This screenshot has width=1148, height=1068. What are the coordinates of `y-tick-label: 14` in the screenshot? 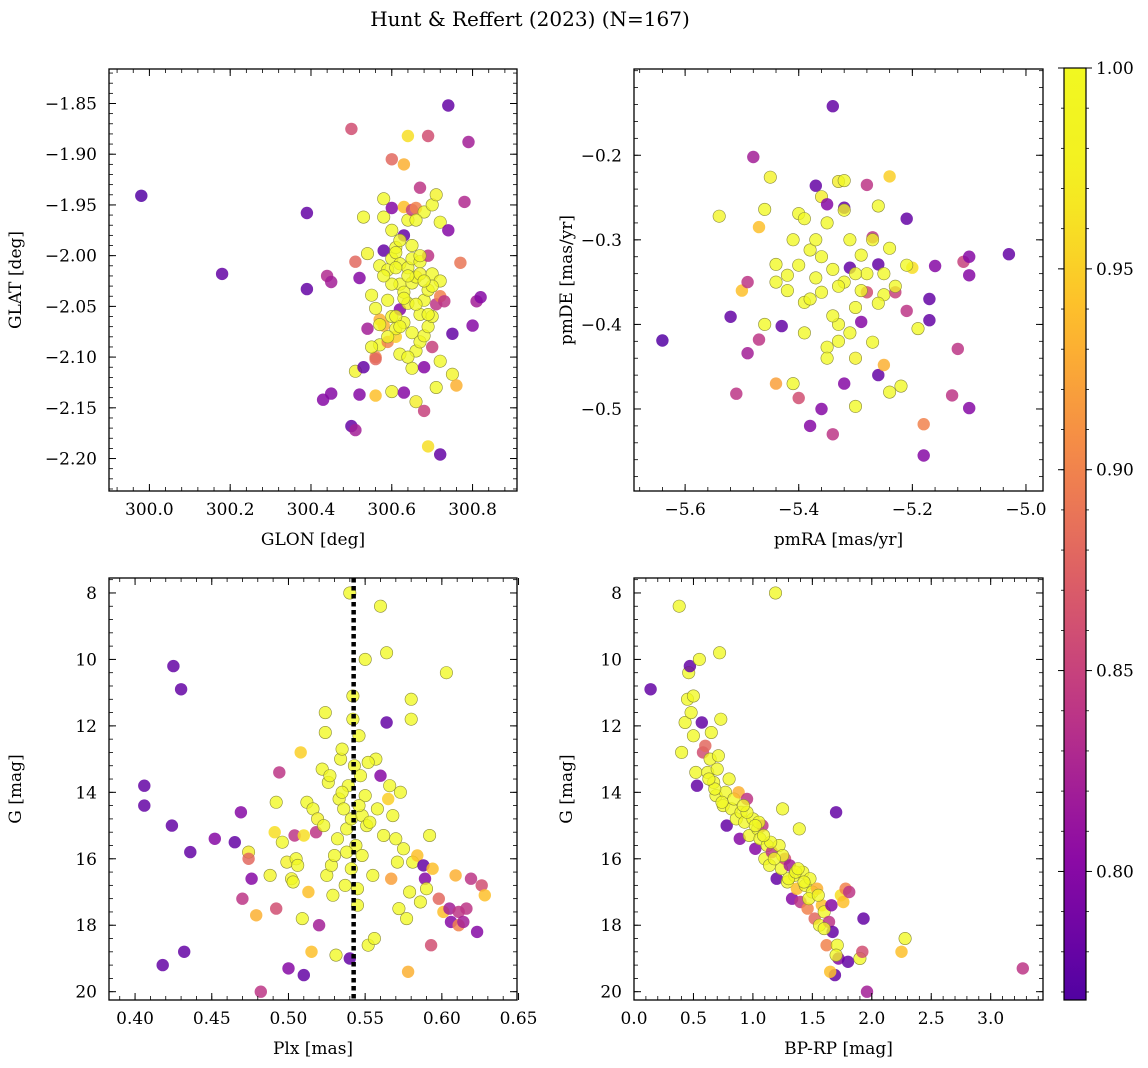 It's located at (611, 793).